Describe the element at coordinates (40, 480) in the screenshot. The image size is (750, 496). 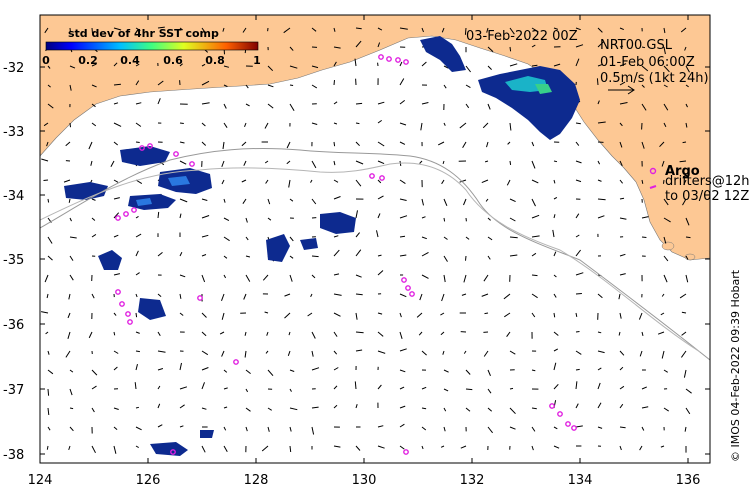
I see `x-tick-label: 124` at that location.